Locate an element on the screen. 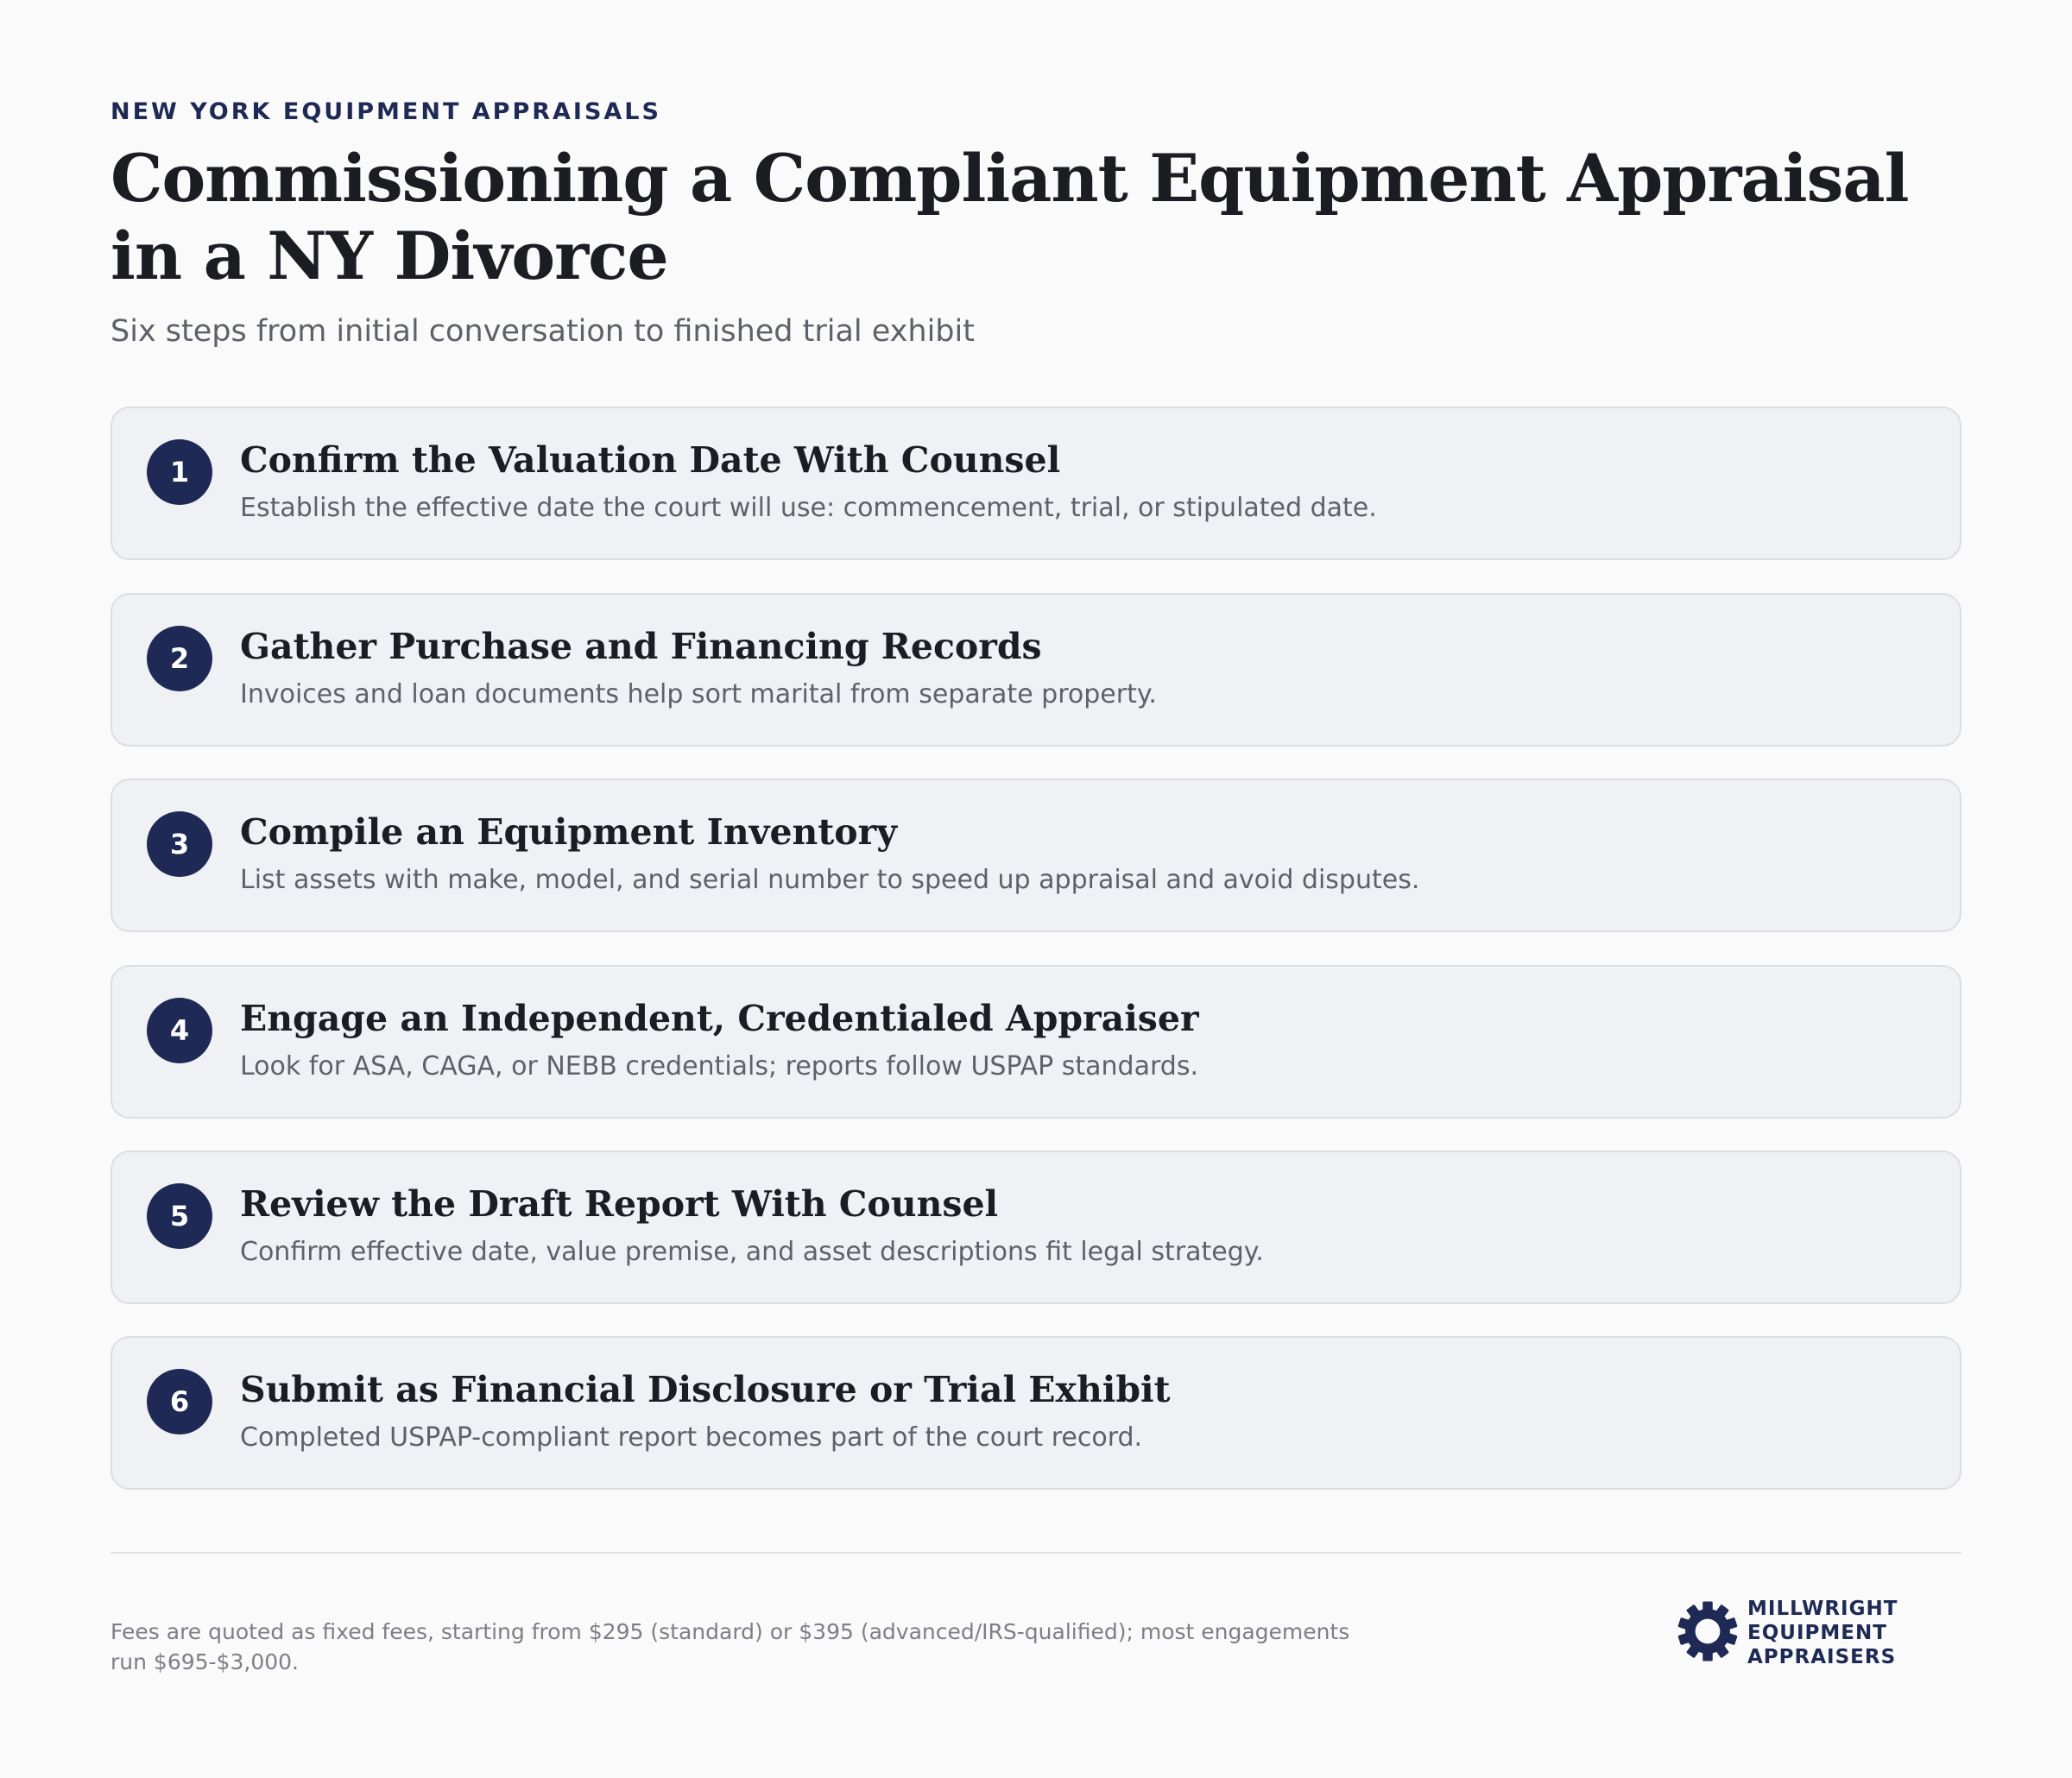 The width and height of the screenshot is (2072, 1778). logo-line: EQUIPMENT is located at coordinates (1817, 1633).